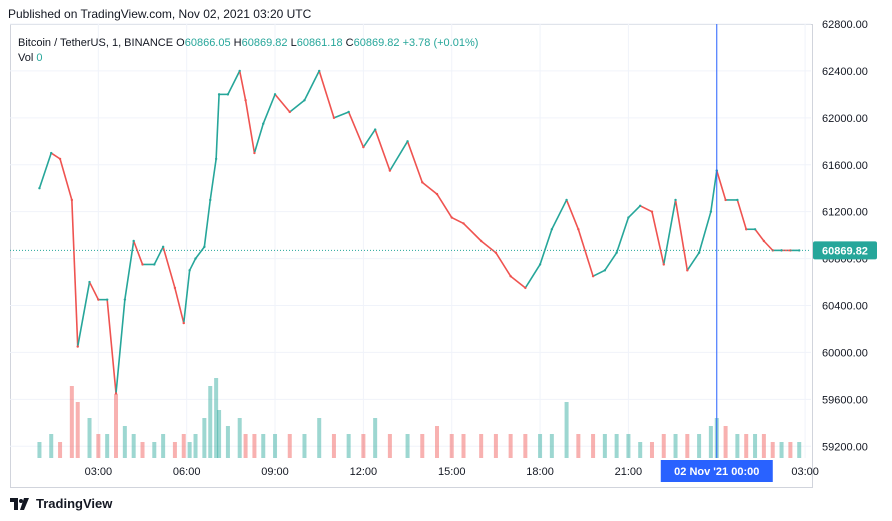 The width and height of the screenshot is (892, 521). I want to click on tradingview-footer: TradingView, so click(61, 503).